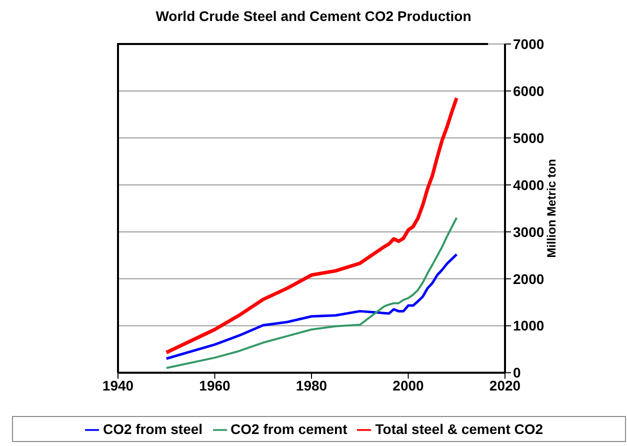  I want to click on chart-title: World Crude Steel and Cement CO2 Production, so click(313, 16).